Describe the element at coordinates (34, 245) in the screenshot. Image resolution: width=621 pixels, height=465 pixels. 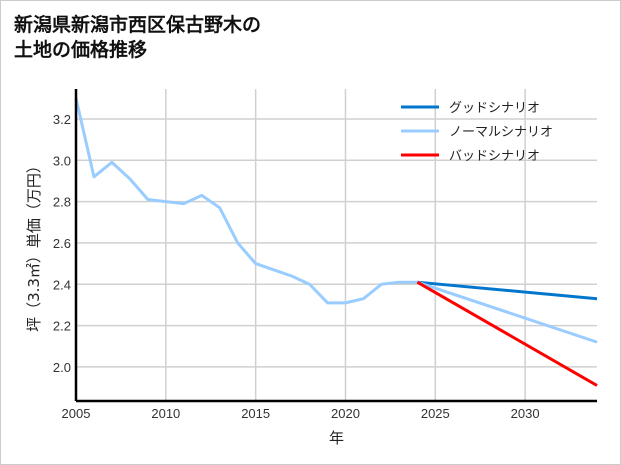
I see `y-axis-label: 坪（3.3㎡）単価（万円）` at that location.